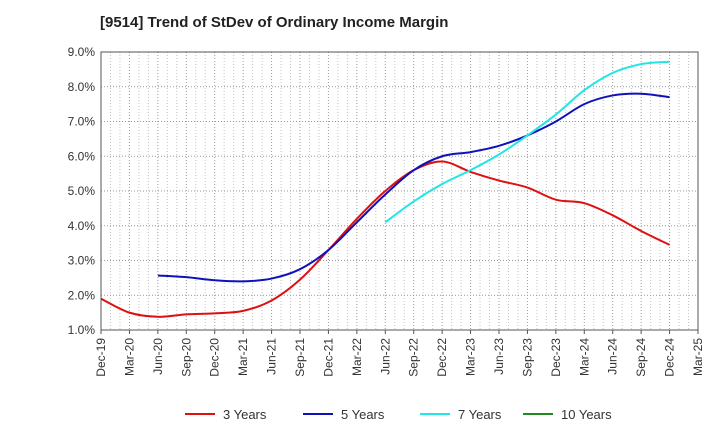 The image size is (720, 440). What do you see at coordinates (300, 357) in the screenshot?
I see `x-tick-label: Sep-21` at bounding box center [300, 357].